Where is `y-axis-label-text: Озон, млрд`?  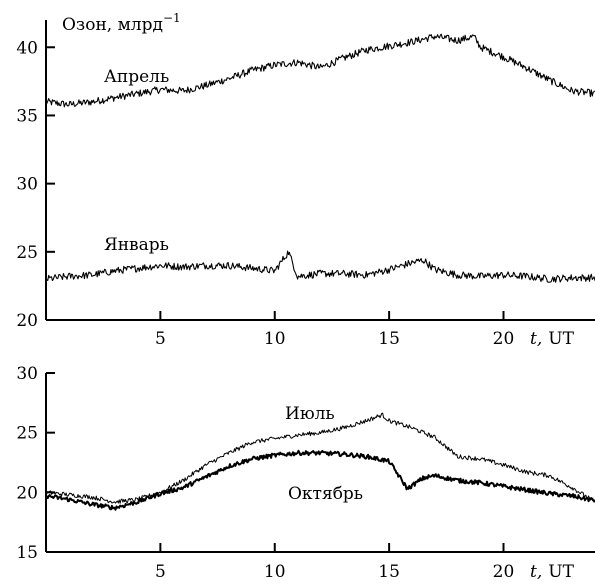 y-axis-label-text: Озон, млрд is located at coordinates (112, 25).